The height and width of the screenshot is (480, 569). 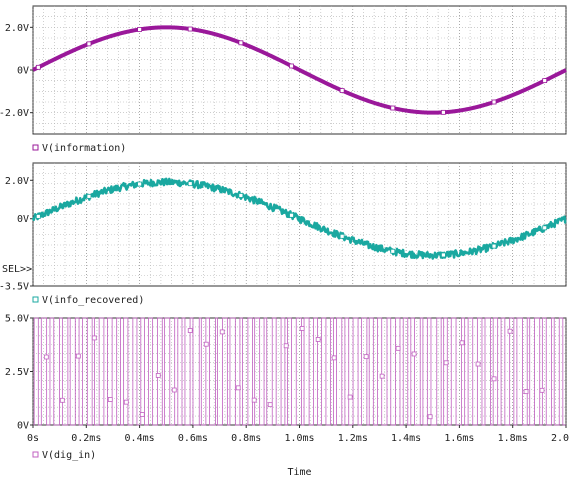 What do you see at coordinates (246, 438) in the screenshot?
I see `x-tick-label: 0.8ms` at bounding box center [246, 438].